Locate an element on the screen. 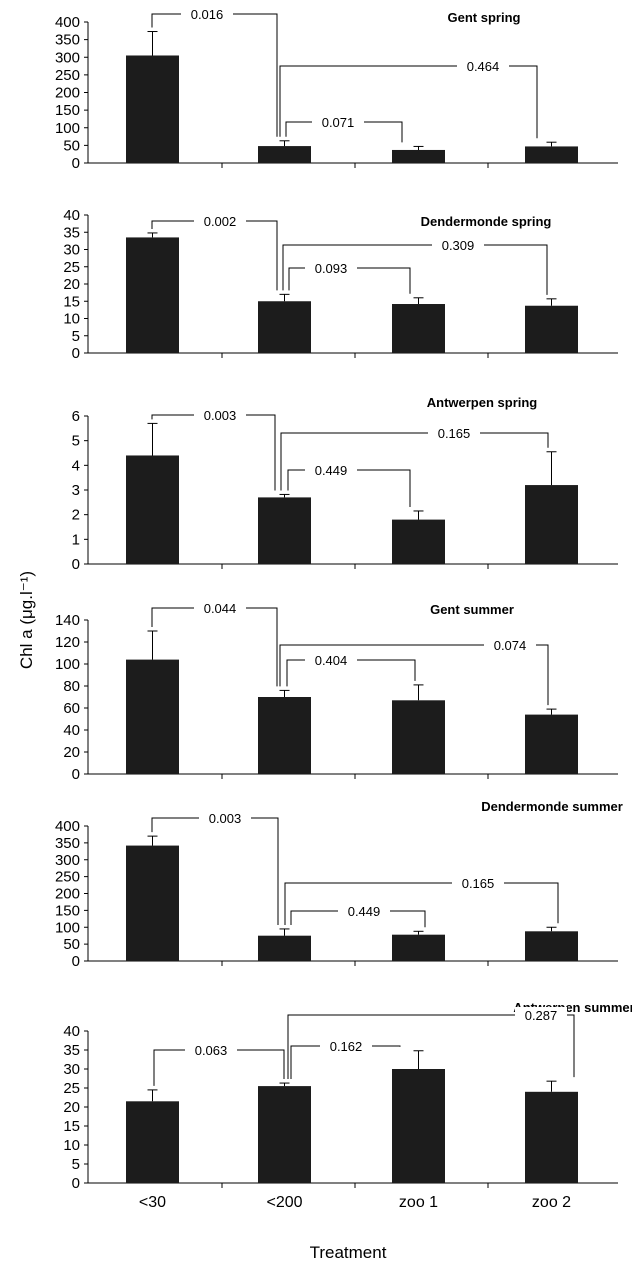 The image size is (632, 1272). y-tick-label: 15 is located at coordinates (71, 1126).